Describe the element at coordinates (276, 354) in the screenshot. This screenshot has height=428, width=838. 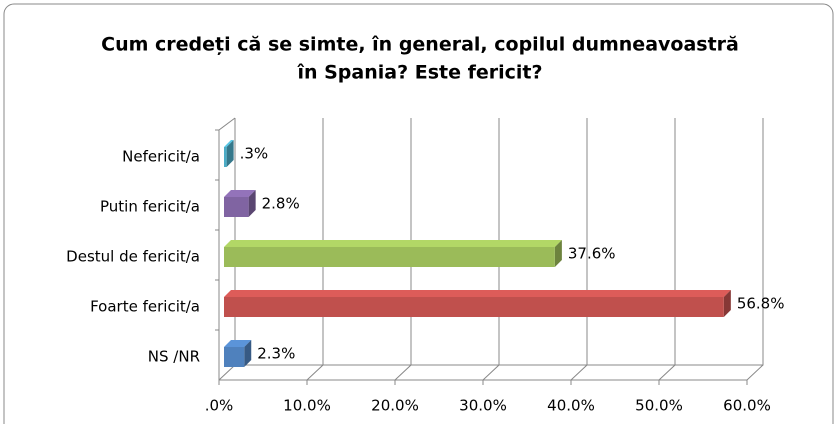
I see `value-label: 2.3%` at that location.